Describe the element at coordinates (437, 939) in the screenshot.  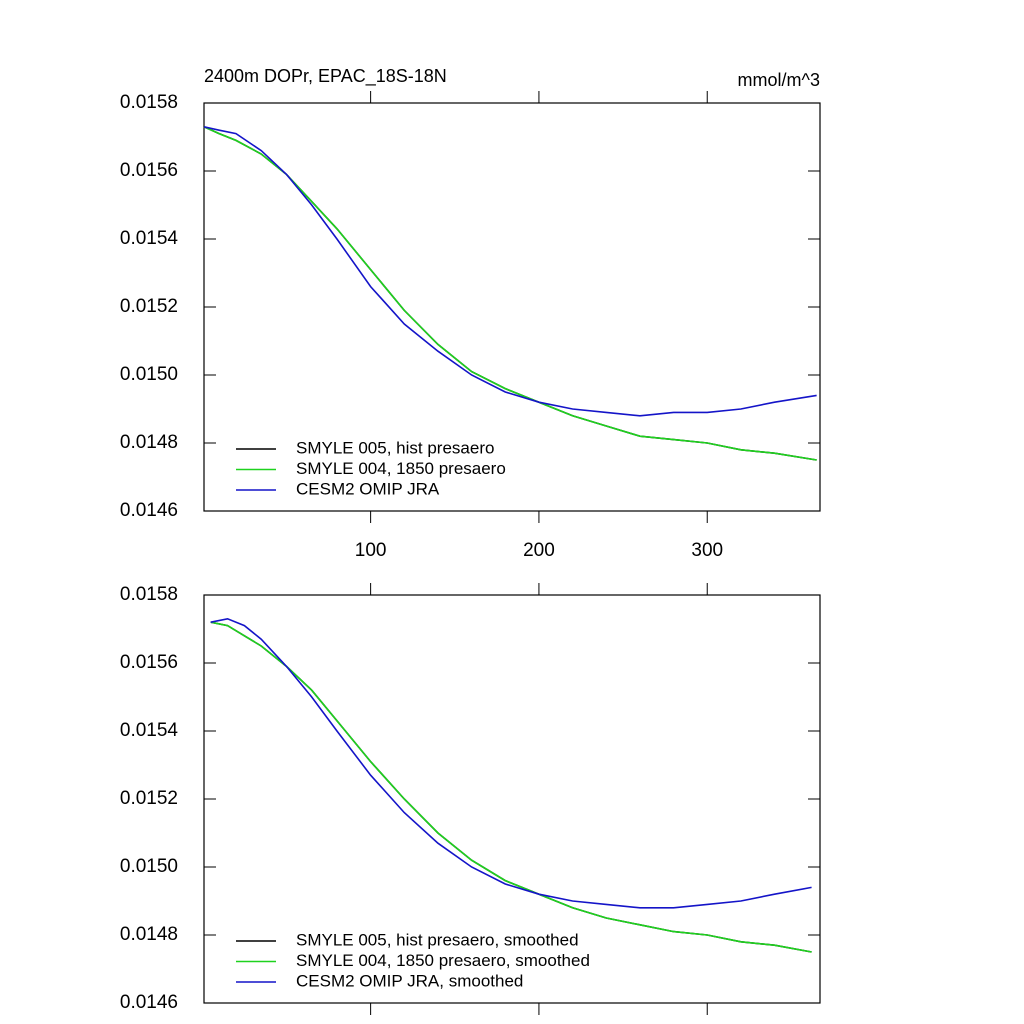
I see `legend-label: SMYLE 005, hist presaero, smoothed` at that location.